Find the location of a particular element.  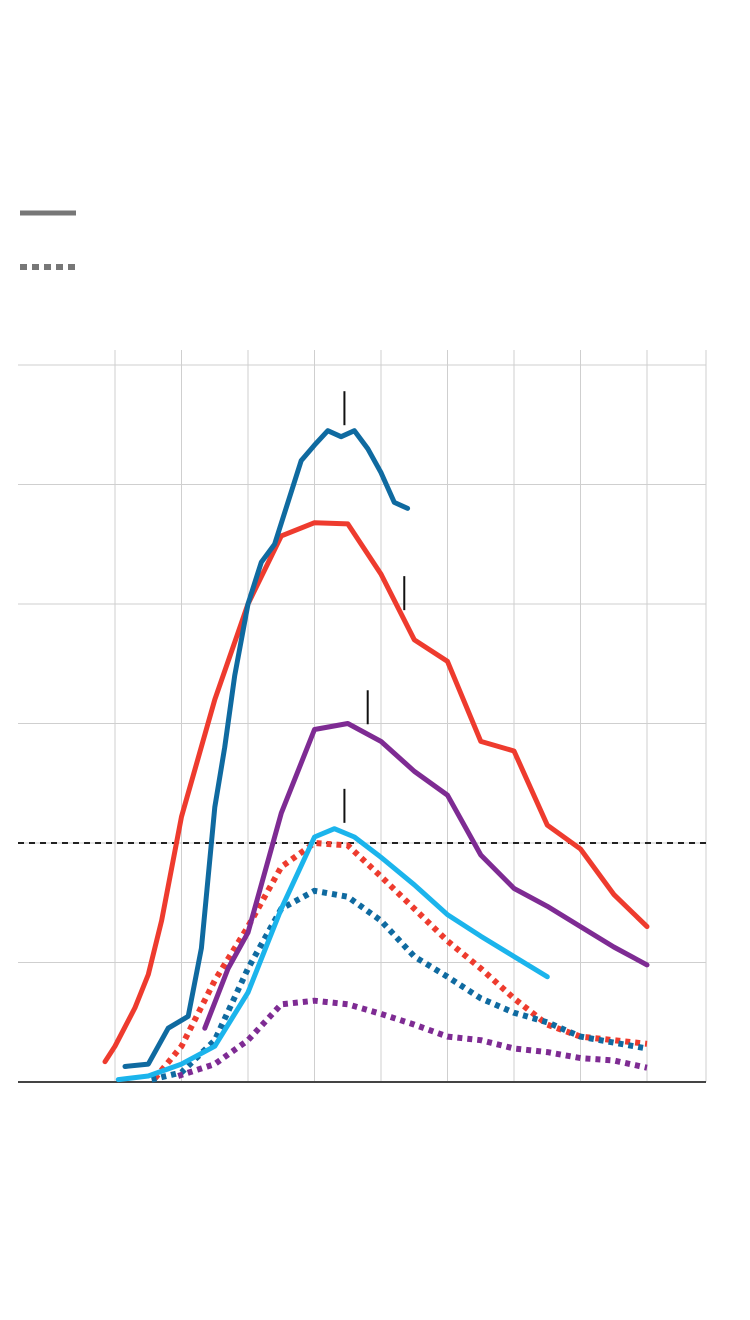

series-line-purple-solid is located at coordinates (426, 876).